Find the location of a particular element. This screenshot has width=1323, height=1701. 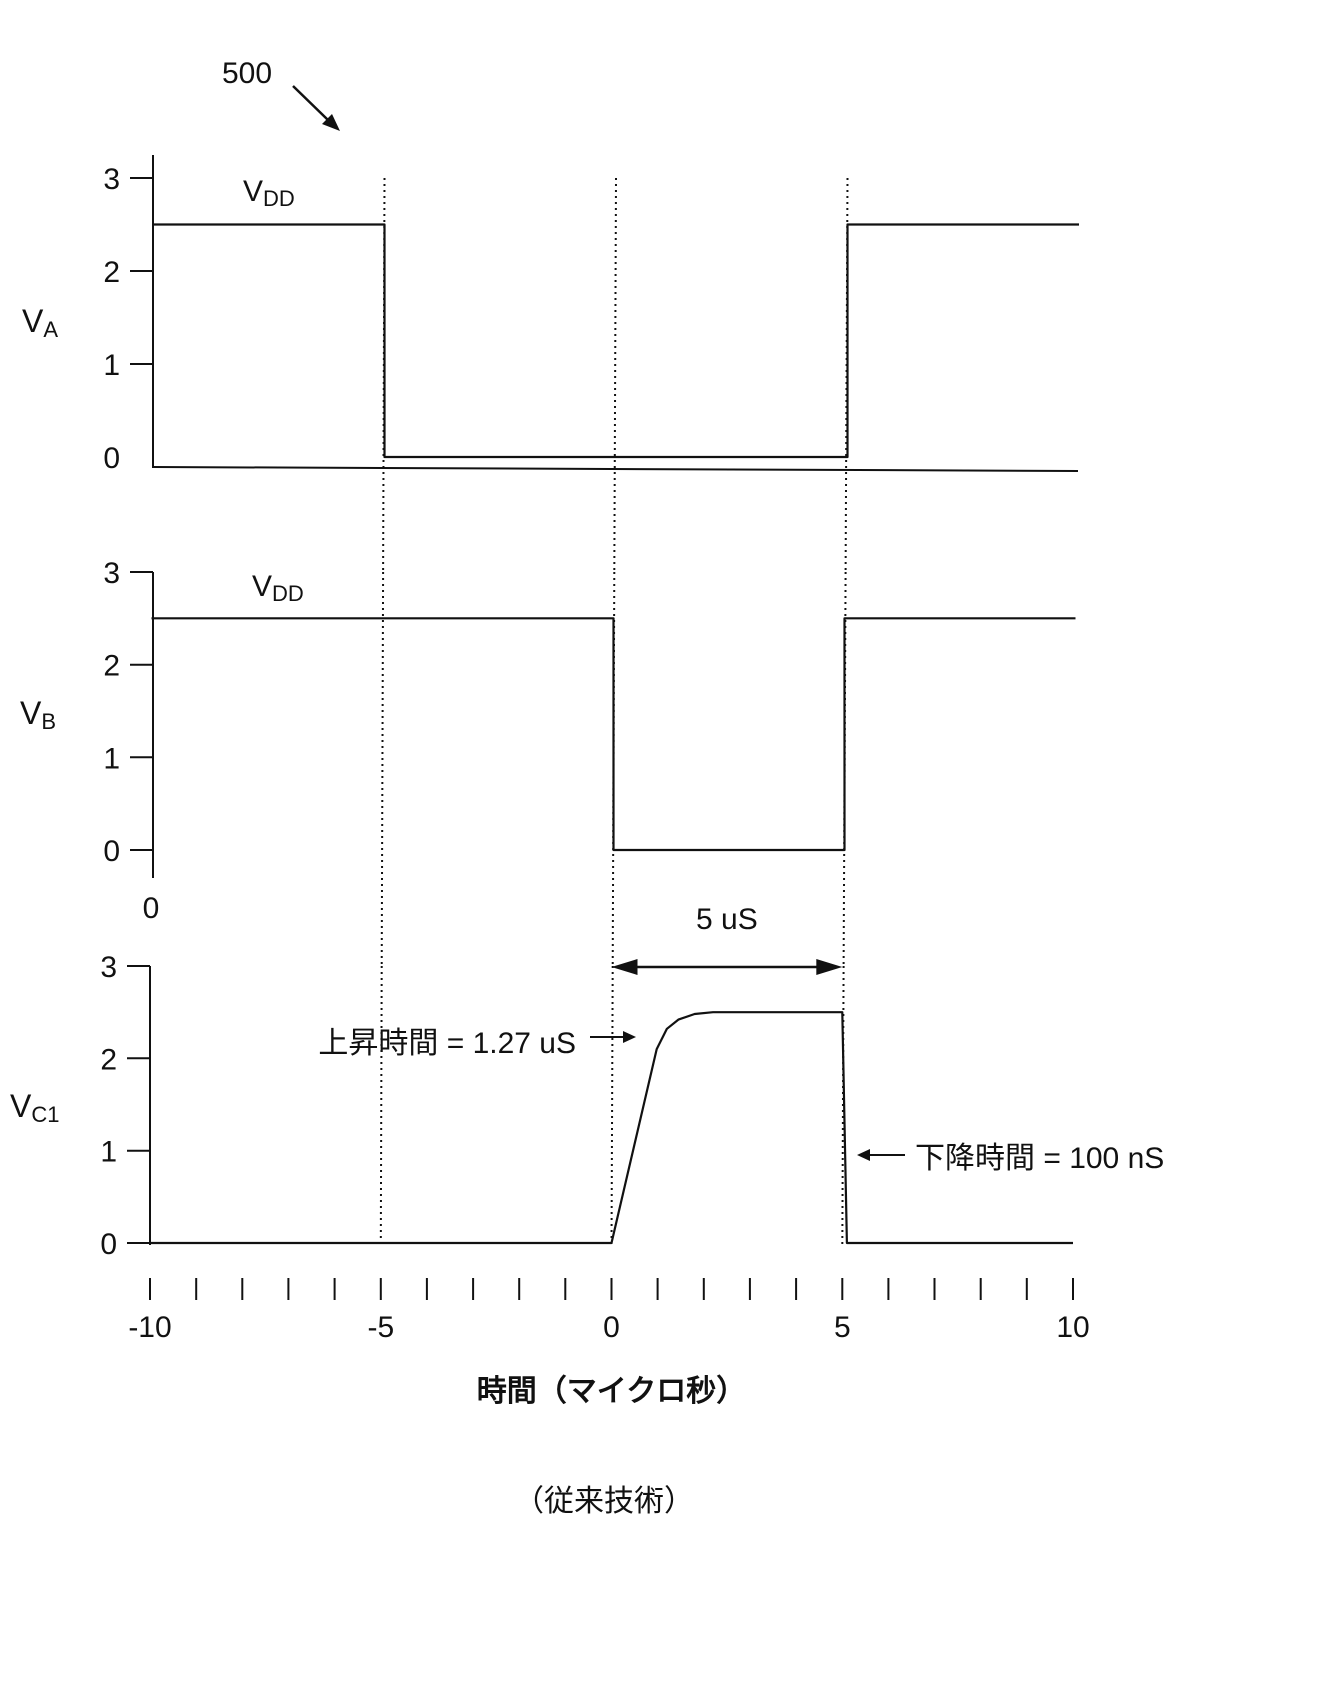

prior-art-caption: （従来技術） is located at coordinates (604, 1501).